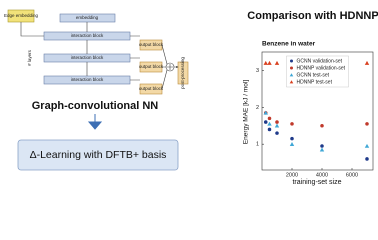  What do you see at coordinates (316, 182) in the screenshot?
I see `x-axis-label: training-set size` at bounding box center [316, 182].